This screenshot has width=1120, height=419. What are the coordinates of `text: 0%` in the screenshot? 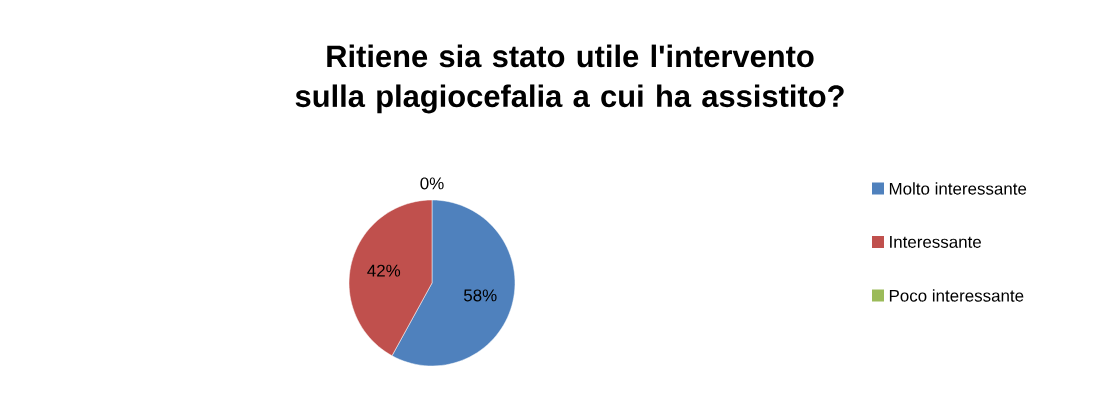 It's located at (432, 183).